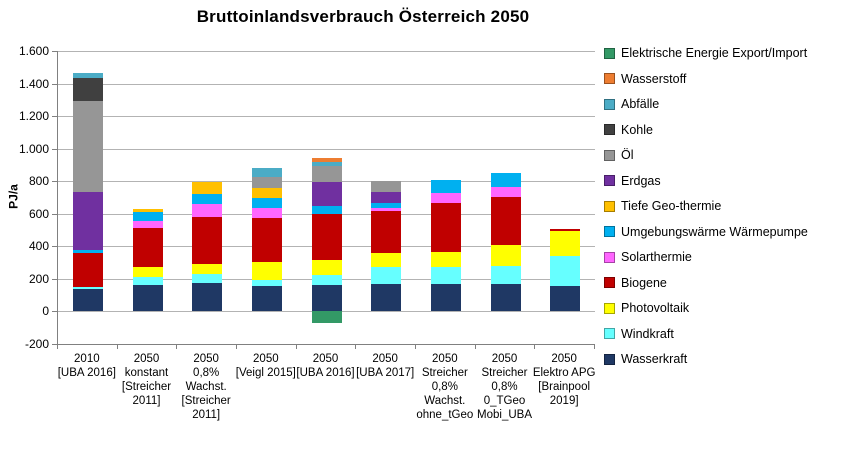 The height and width of the screenshot is (454, 851). I want to click on x-axis-label: 2050 Elektro APG [Brainpool 2019], so click(564, 380).